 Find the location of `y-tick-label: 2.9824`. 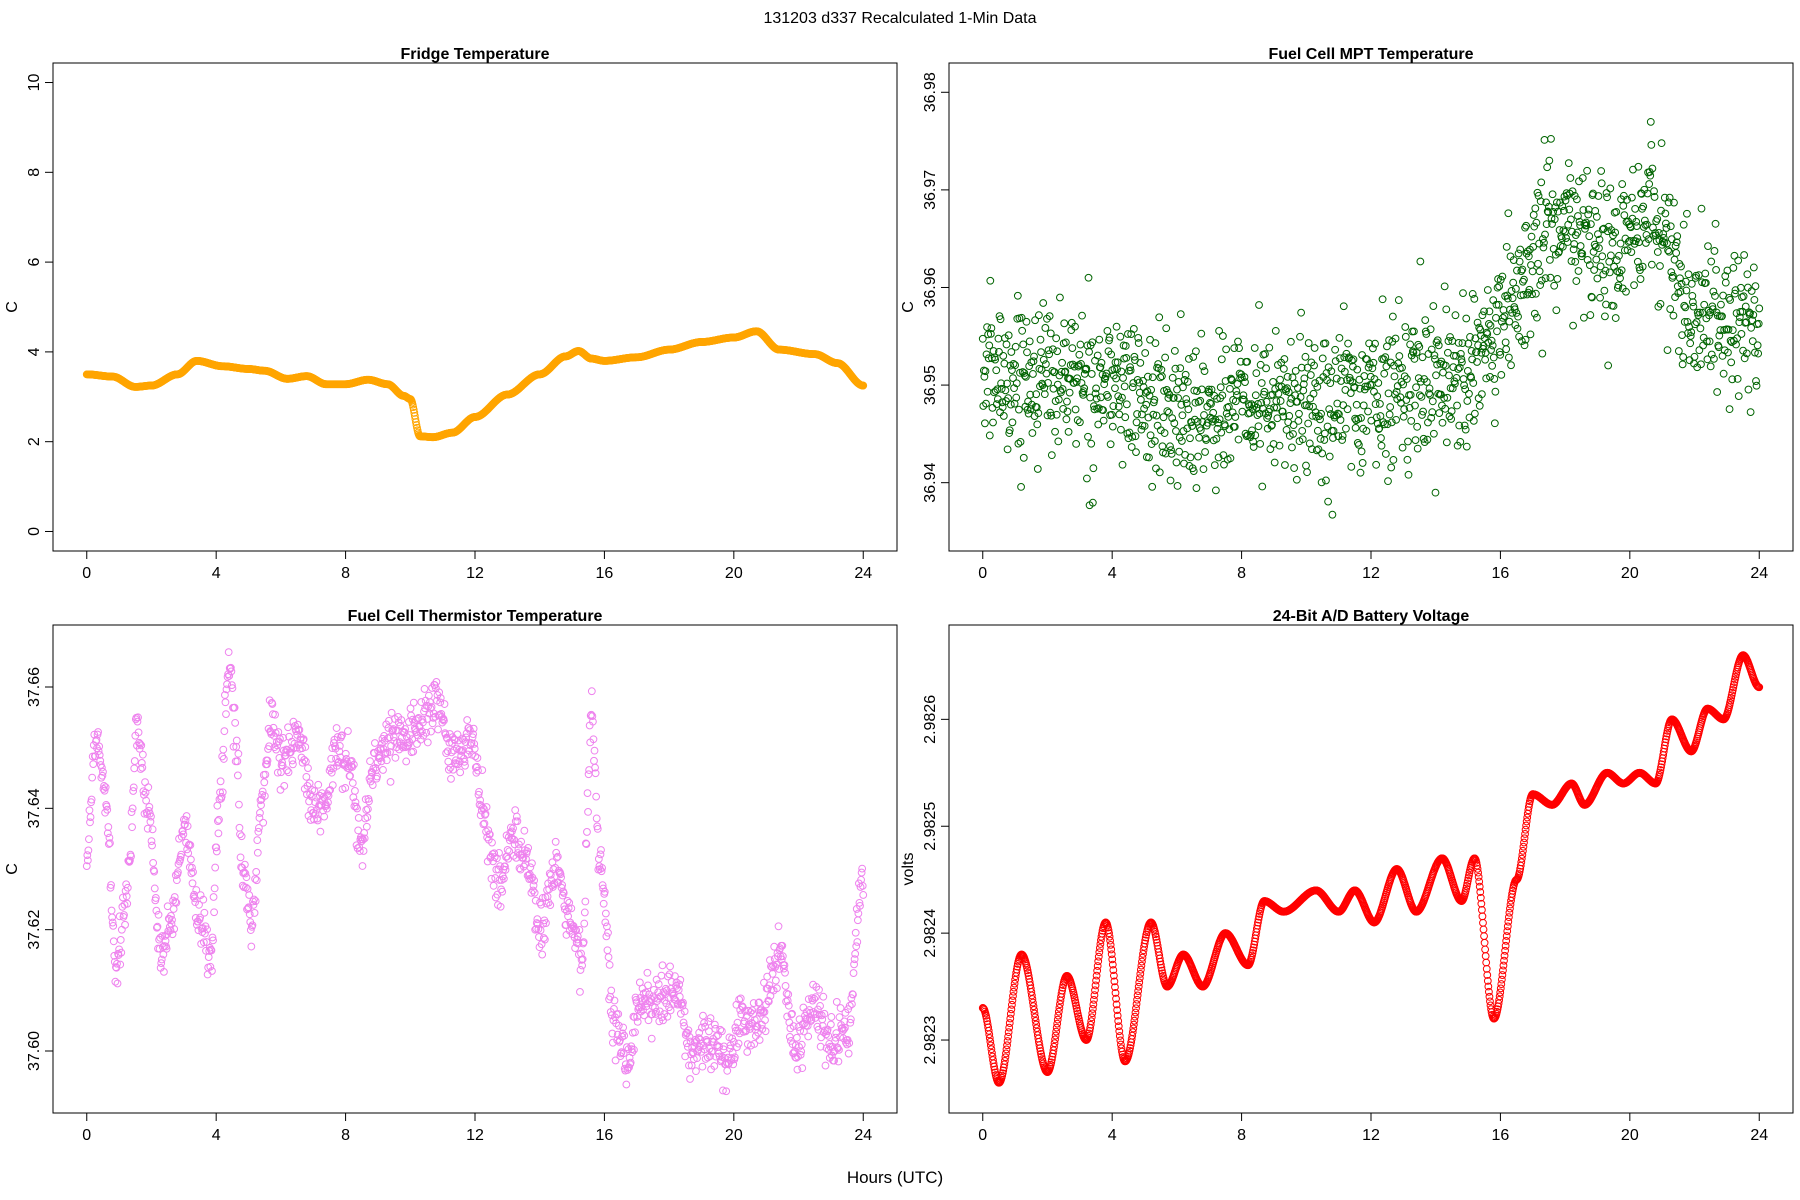

y-tick-label: 2.9824 is located at coordinates (930, 933).